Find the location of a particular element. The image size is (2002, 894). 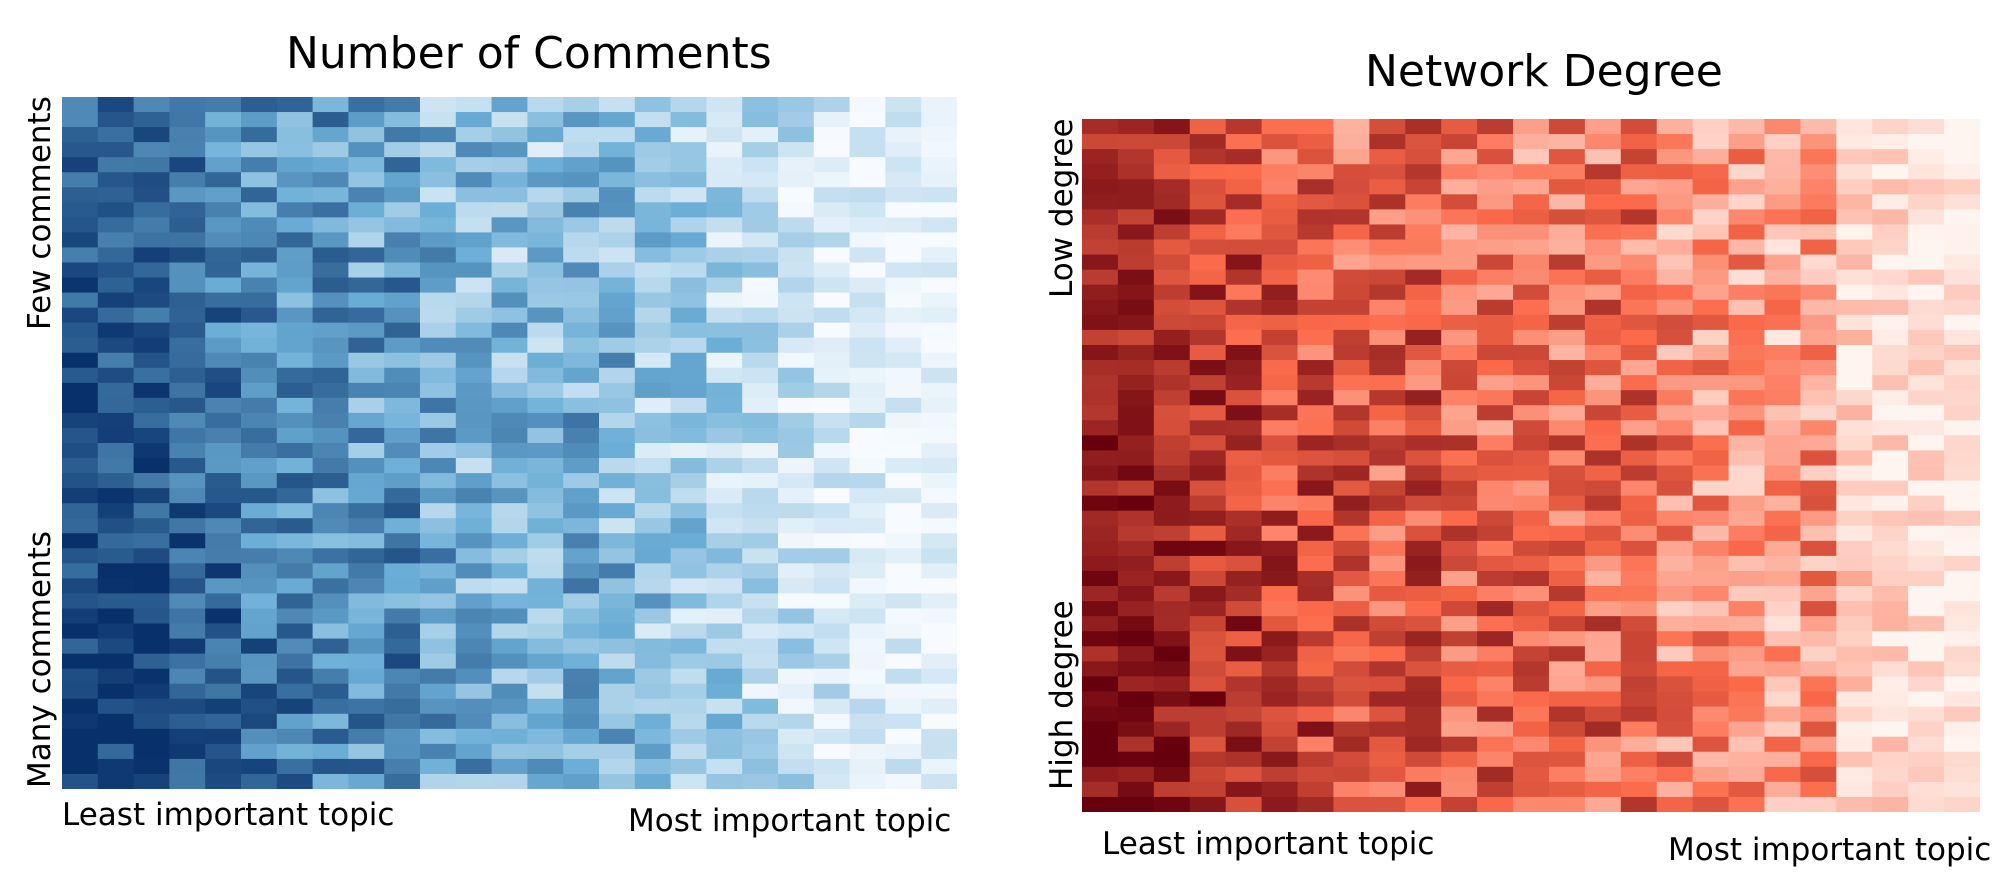

comments-y-label-top: Few comments is located at coordinates (40, 213).